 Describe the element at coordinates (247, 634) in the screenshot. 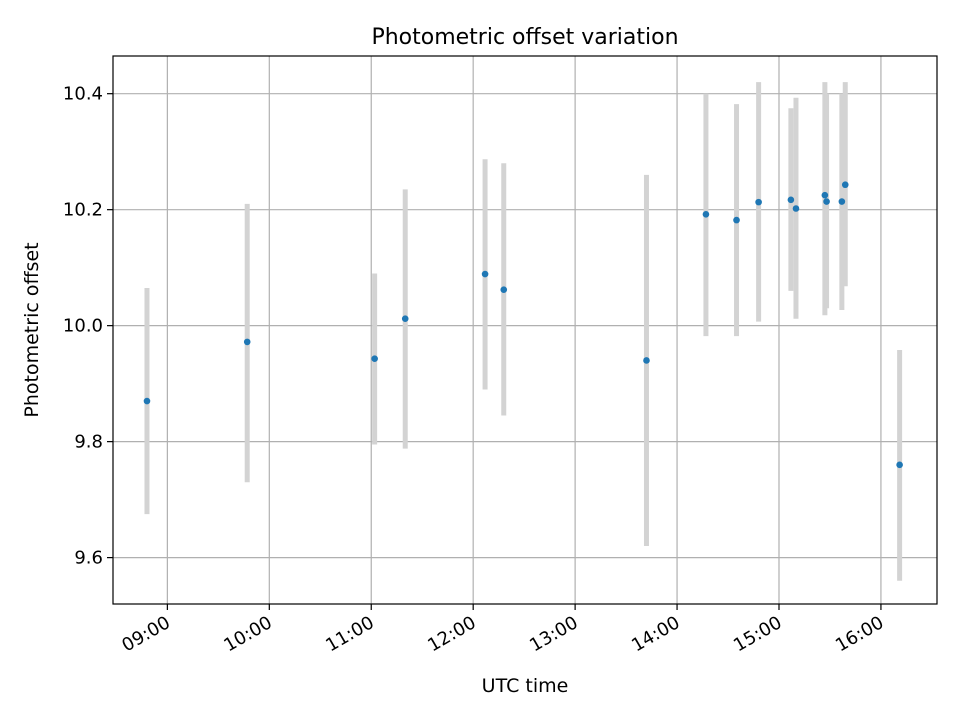

I see `x-tick-label: 10:00` at that location.